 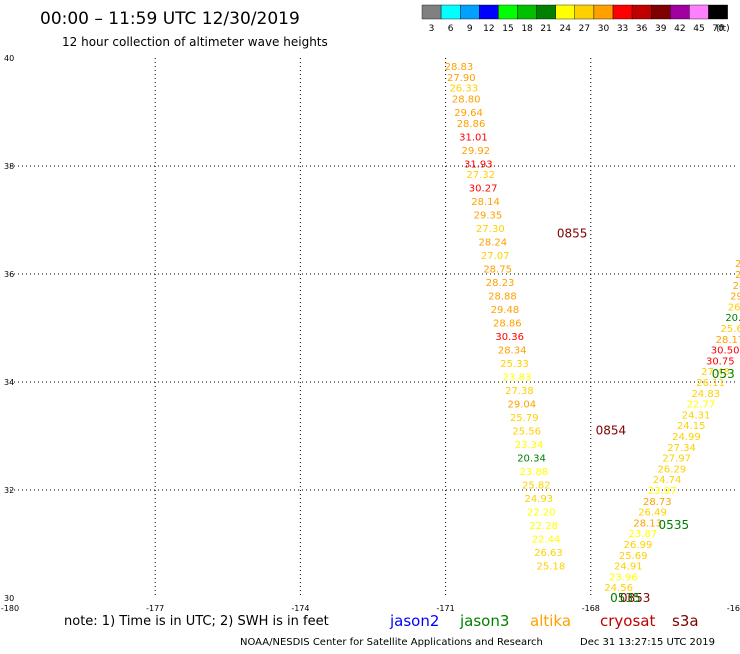 I want to click on swh-value: 22.44, so click(x=546, y=540).